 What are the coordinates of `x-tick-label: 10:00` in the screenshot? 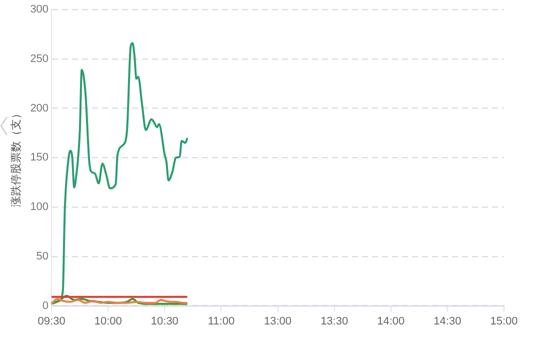 It's located at (108, 321).